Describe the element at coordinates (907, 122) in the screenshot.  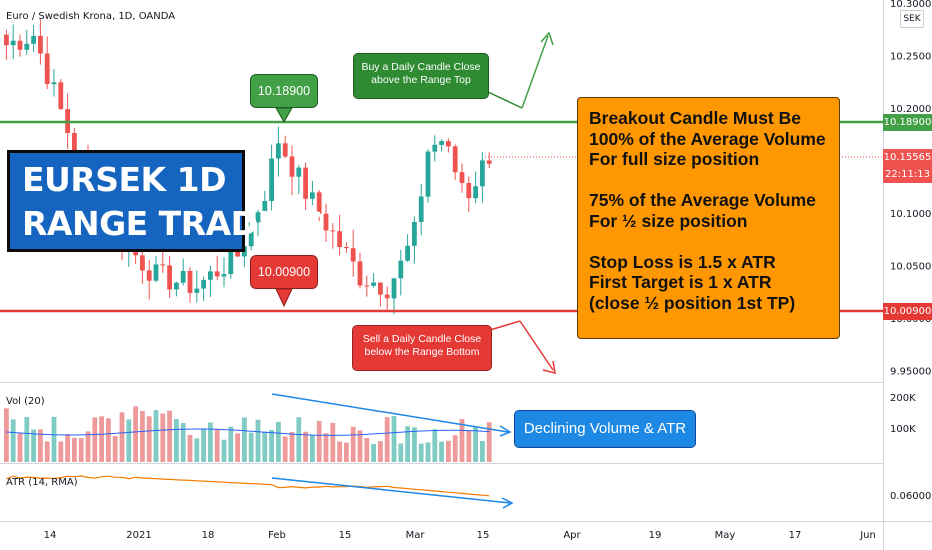
I see `range-top-price-tag: 10.18900` at that location.